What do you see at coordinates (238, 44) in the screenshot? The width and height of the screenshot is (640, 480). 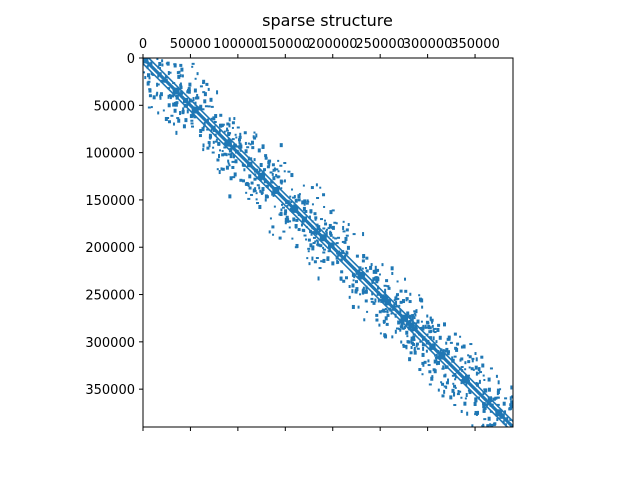 I see `x-tick-label: 100000` at bounding box center [238, 44].